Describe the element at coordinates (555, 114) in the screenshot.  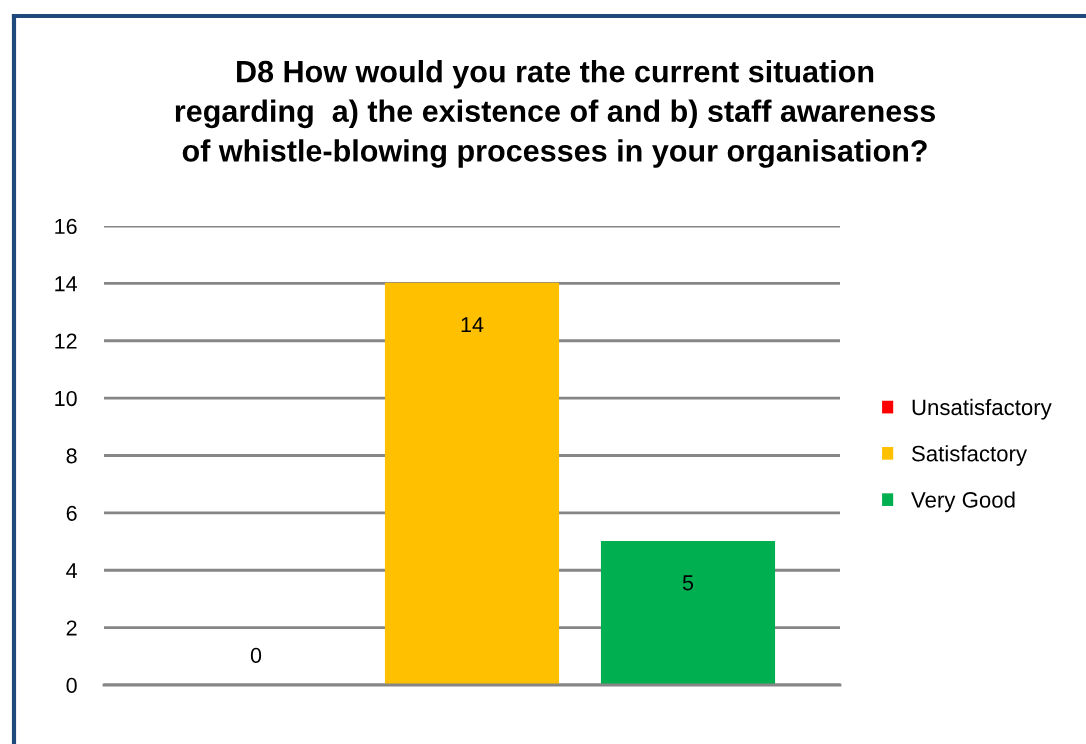
I see `chart-title: D8 How would you rate the current situation regarding a) the existence of and b) staff awareness of whistle-blowing processes in your organisation?` at that location.